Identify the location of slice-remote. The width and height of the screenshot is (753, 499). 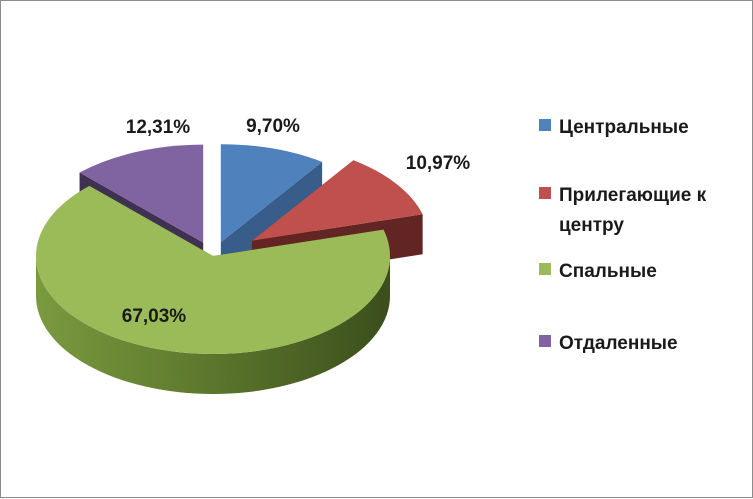
(141, 193).